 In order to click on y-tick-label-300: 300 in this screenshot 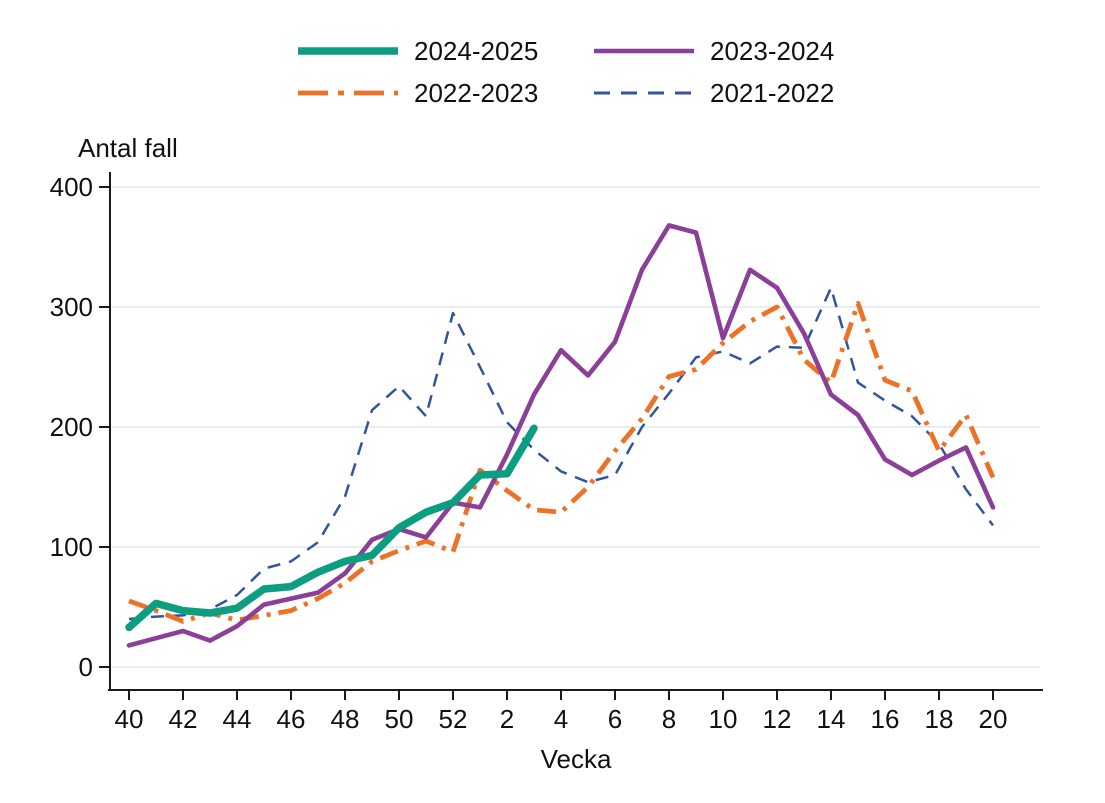, I will do `click(71, 307)`.